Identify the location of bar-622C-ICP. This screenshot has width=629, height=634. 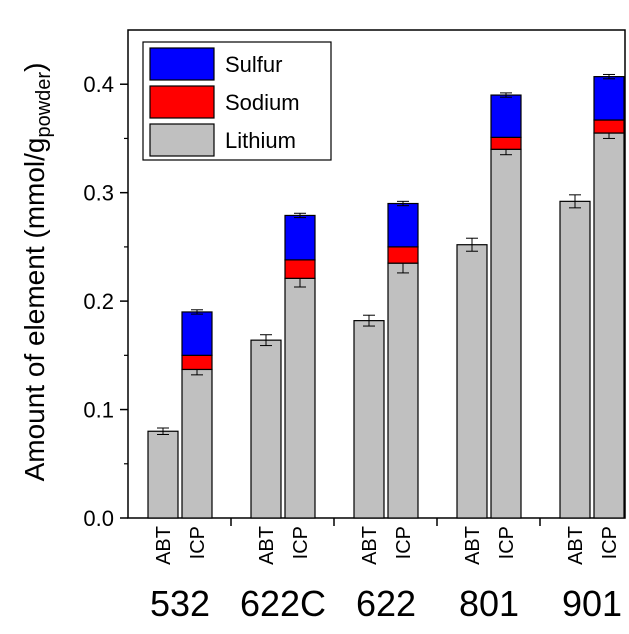
(300, 365).